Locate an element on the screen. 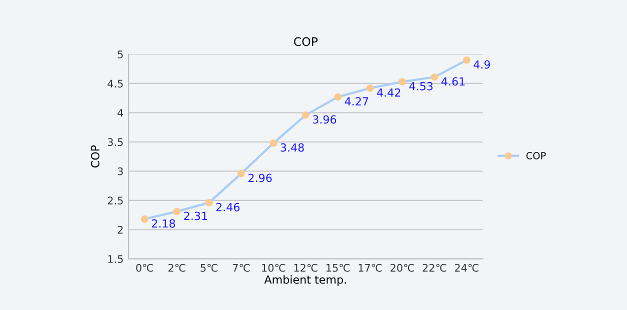 The height and width of the screenshot is (310, 627). x-tick-label: 0℃ is located at coordinates (145, 268).